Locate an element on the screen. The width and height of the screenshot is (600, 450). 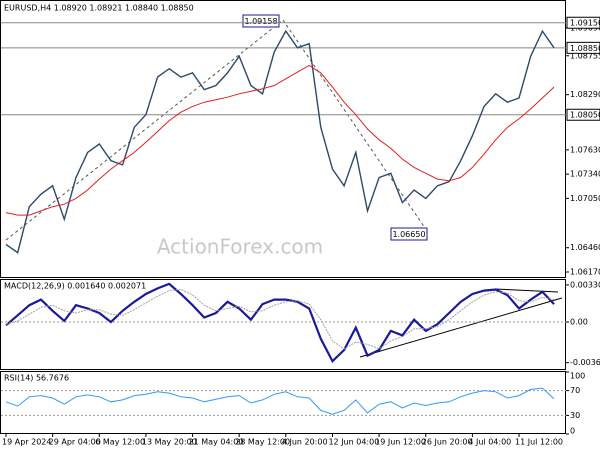
y-tick-label: 70 is located at coordinates (575, 390).